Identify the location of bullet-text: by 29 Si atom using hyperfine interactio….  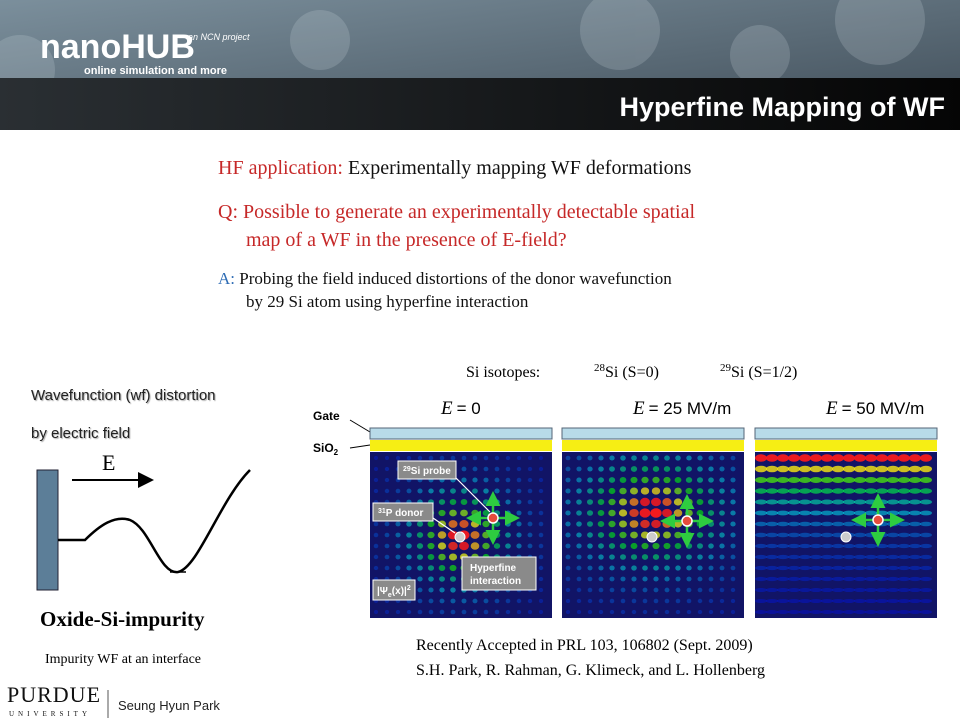
(387, 301).